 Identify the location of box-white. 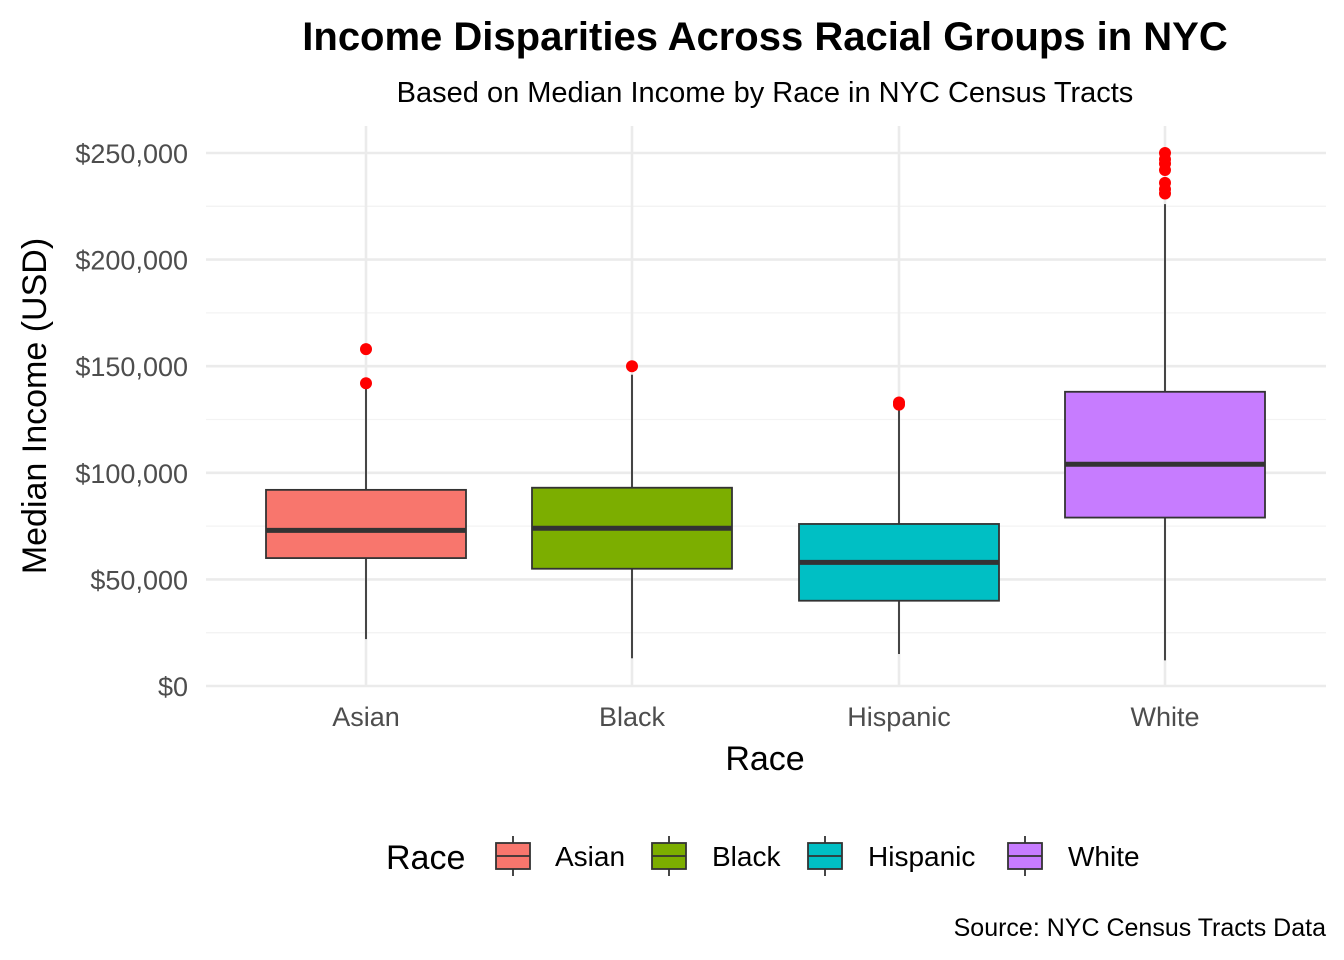
(1165, 404).